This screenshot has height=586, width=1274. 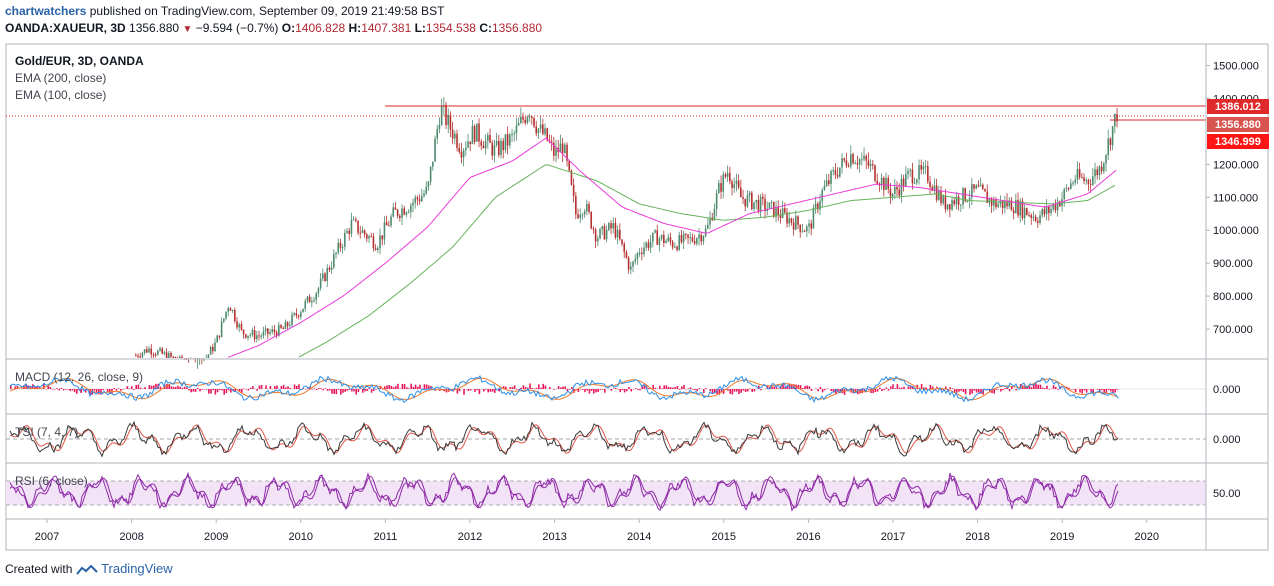 I want to click on rsi-legend: RSI (6, close), so click(x=51, y=481).